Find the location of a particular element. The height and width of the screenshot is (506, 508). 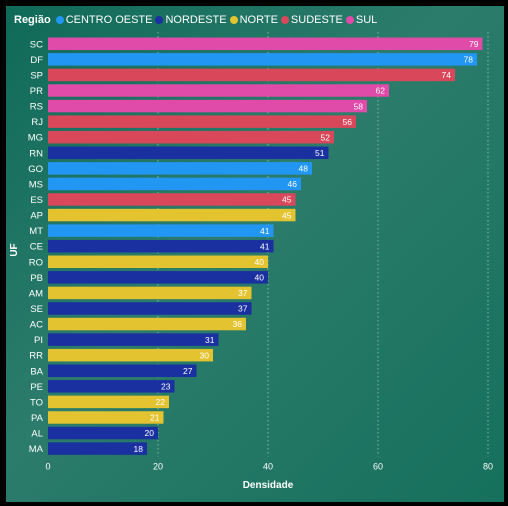

category-label: BA is located at coordinates (36, 371).